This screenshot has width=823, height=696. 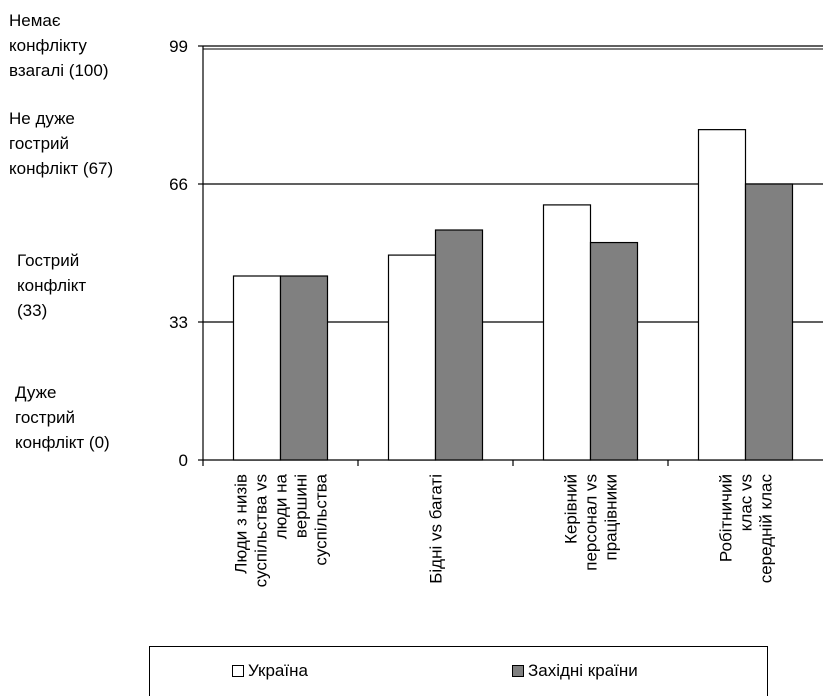 What do you see at coordinates (571, 509) in the screenshot?
I see `x-category-label-2-line-0: Керівний` at bounding box center [571, 509].